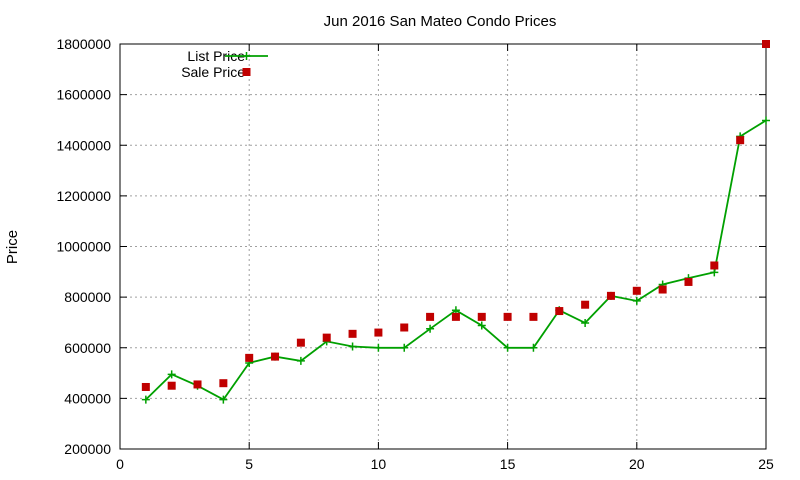  Describe the element at coordinates (87, 348) in the screenshot. I see `y-tick-label: 600000` at that location.